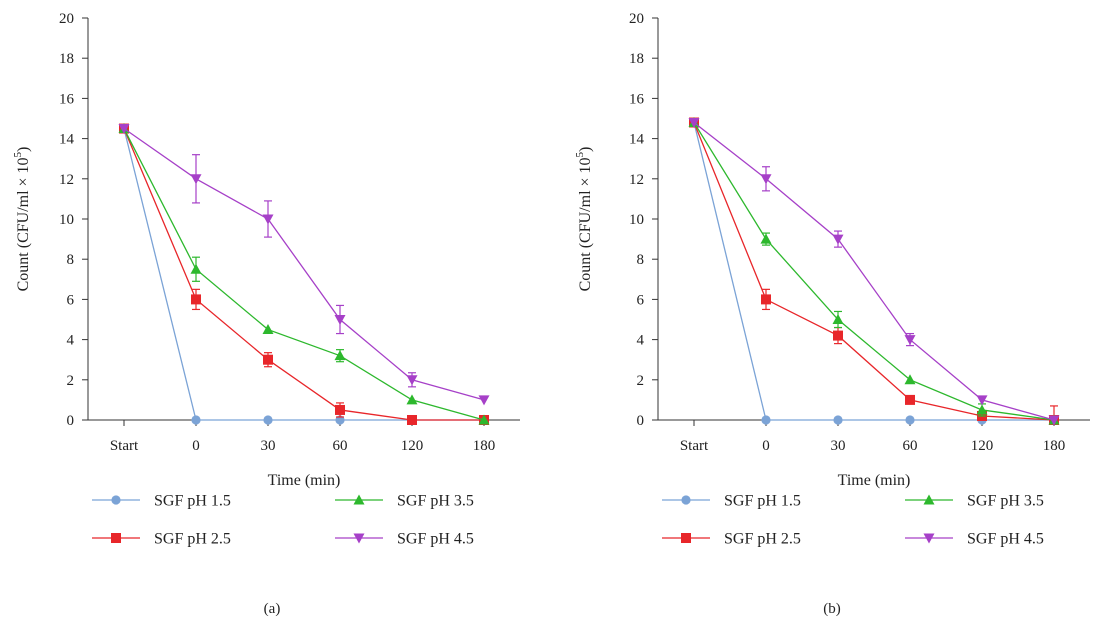 The height and width of the screenshot is (625, 1095). Describe the element at coordinates (67, 99) in the screenshot. I see `y-tick-label: 16` at that location.